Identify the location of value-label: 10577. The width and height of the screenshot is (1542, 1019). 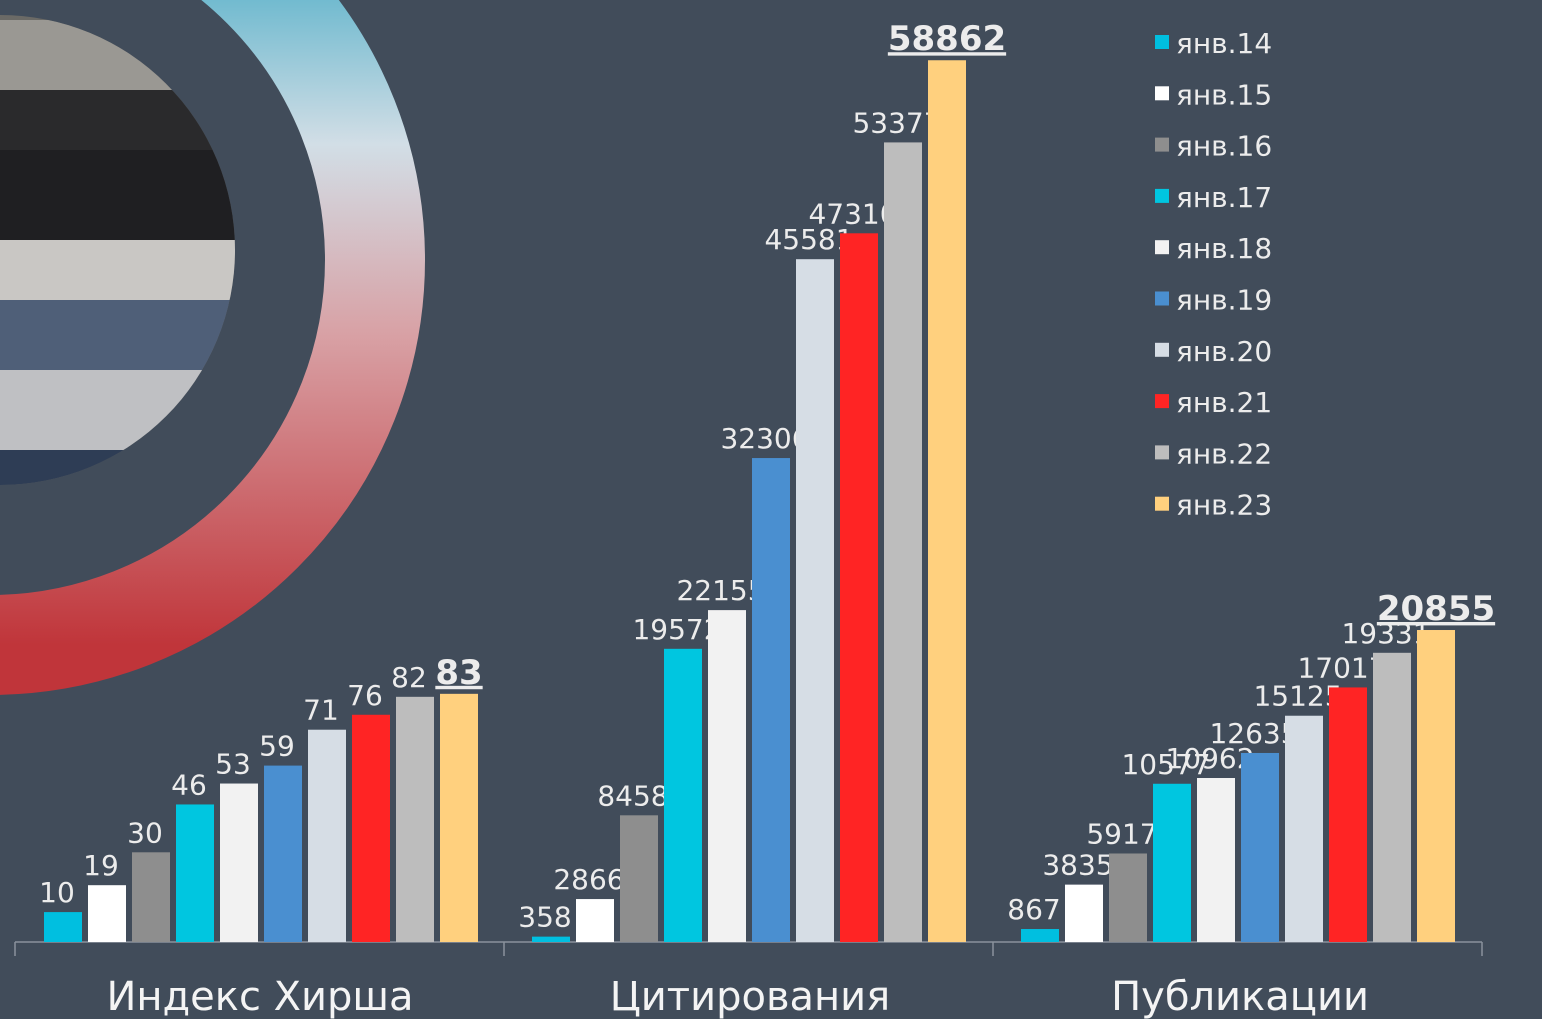
(1165, 764).